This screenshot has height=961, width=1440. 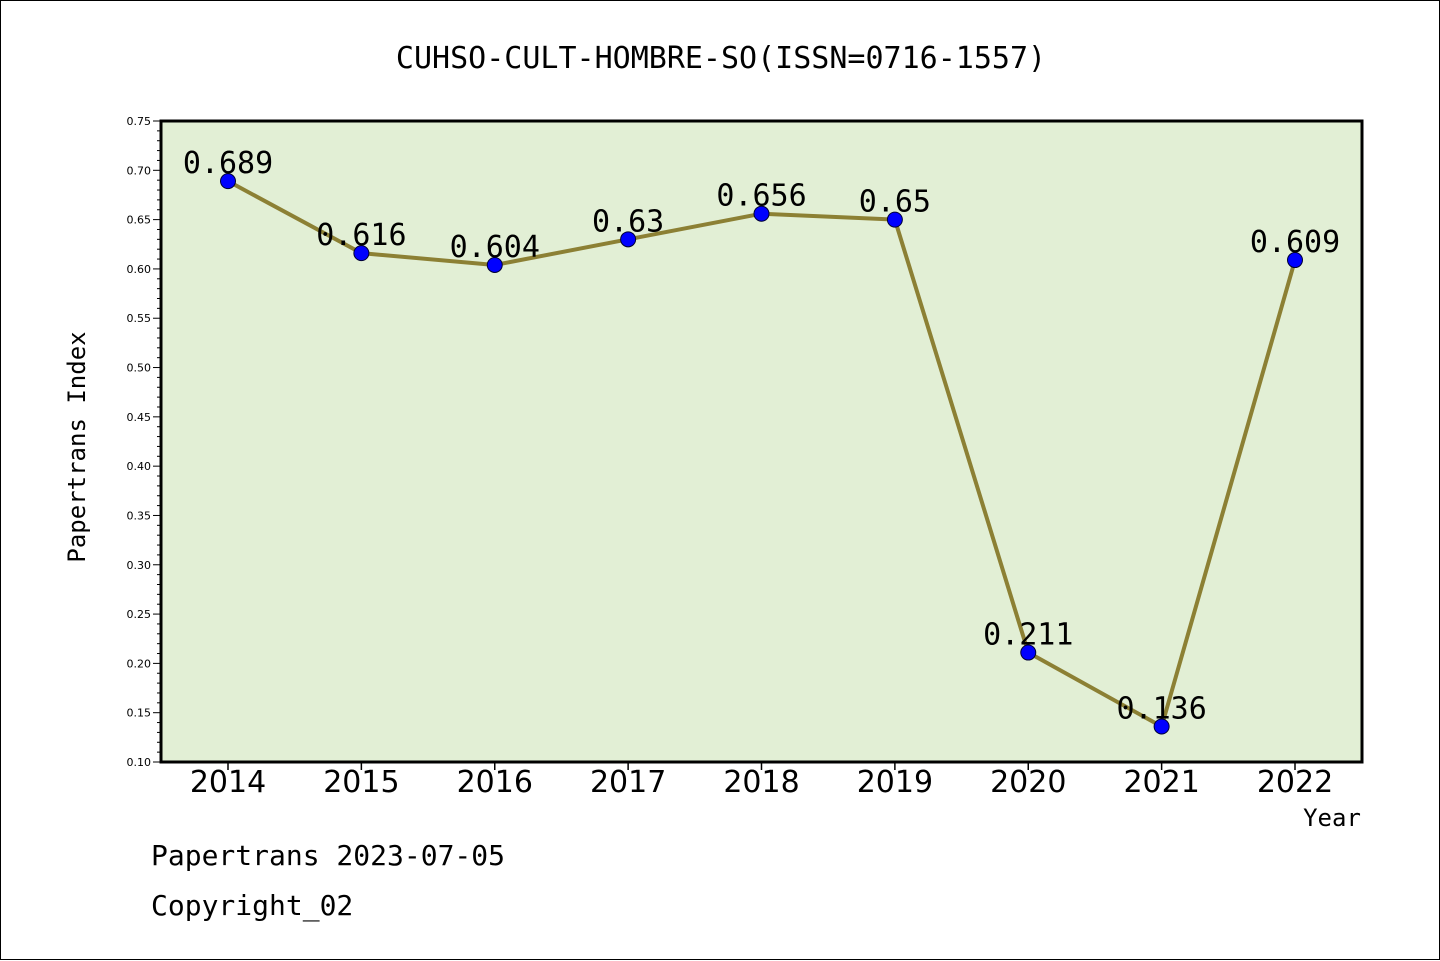 What do you see at coordinates (761, 196) in the screenshot?
I see `data-label: 0.656` at bounding box center [761, 196].